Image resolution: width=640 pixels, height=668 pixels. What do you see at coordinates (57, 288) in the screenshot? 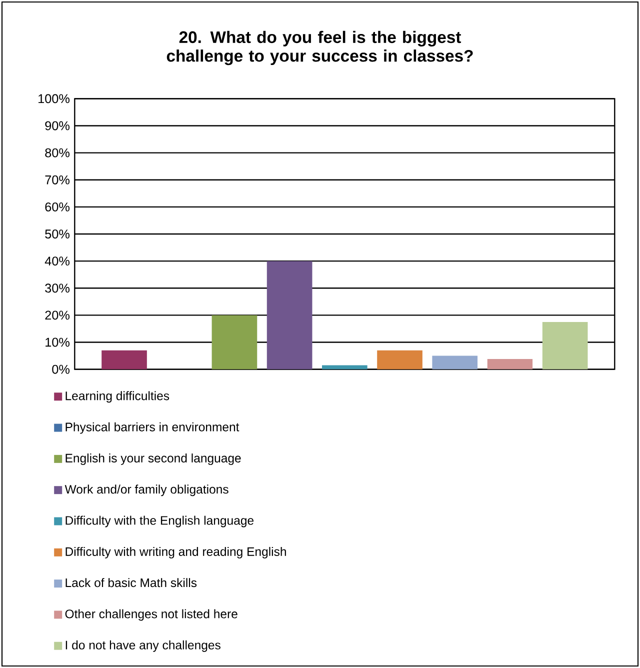
I see `y-tick-label: 30%` at bounding box center [57, 288].